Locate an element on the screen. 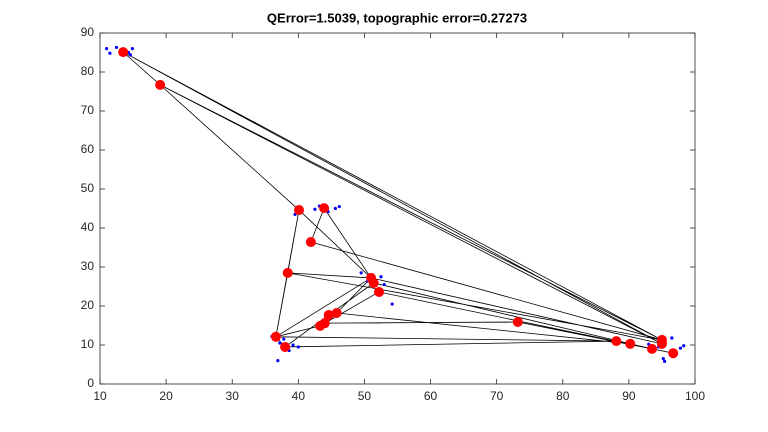 This screenshot has width=768, height=432. x-tick-label: 20 is located at coordinates (166, 396).